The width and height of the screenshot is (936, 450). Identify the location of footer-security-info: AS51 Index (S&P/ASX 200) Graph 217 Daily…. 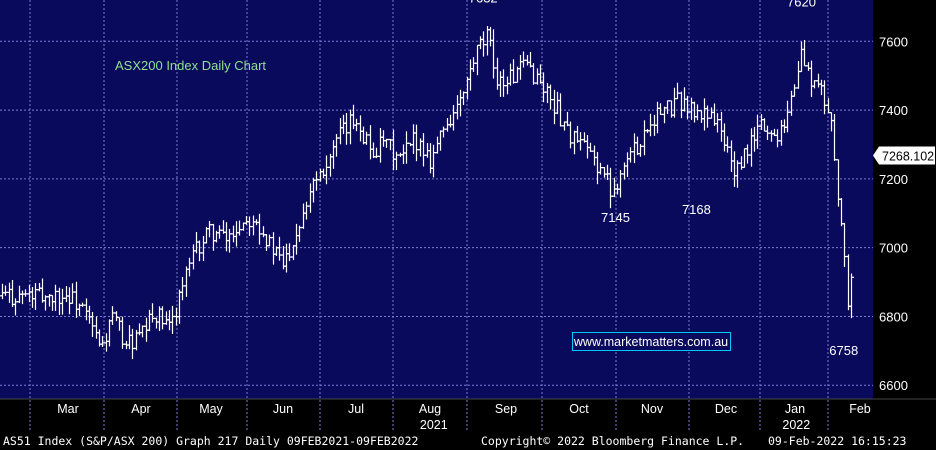
(211, 441).